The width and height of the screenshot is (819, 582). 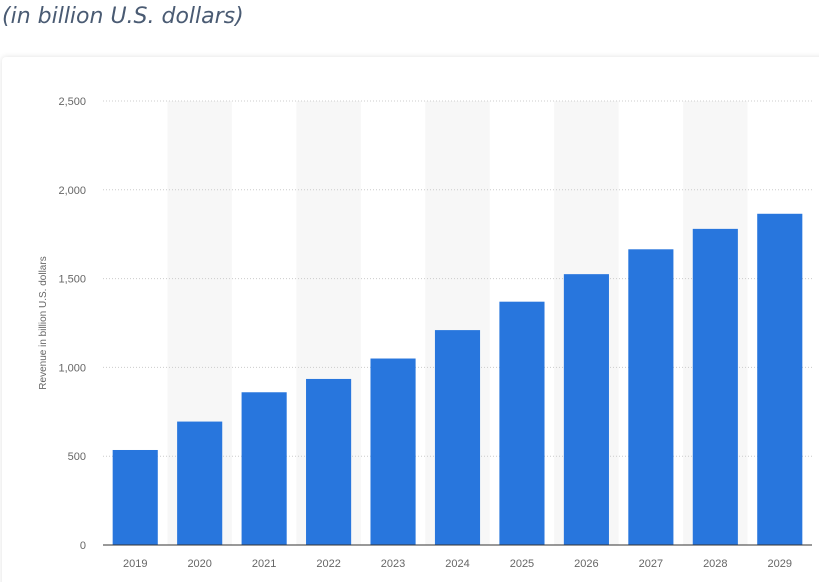 I want to click on y-tick-label: 1,500, so click(x=72, y=280).